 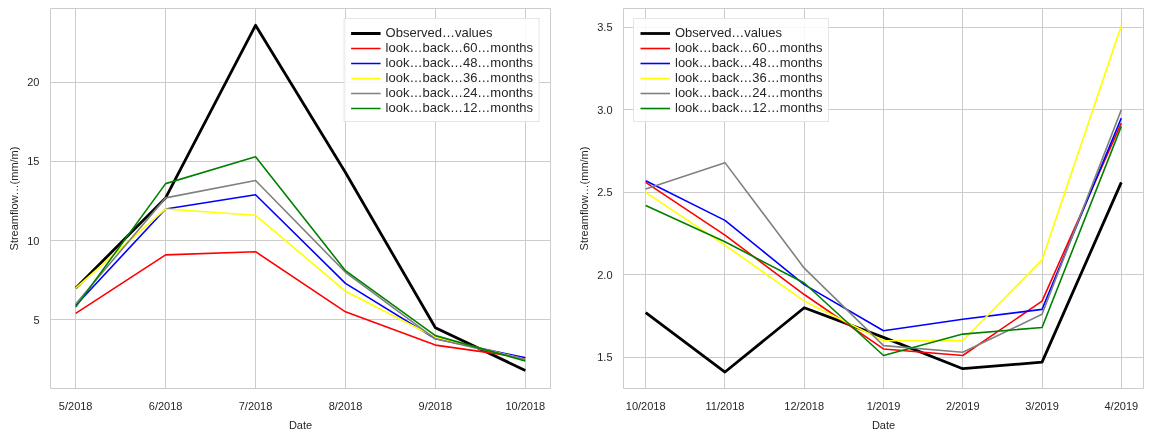 I want to click on x-tick-label: 12/2018, so click(x=804, y=405).